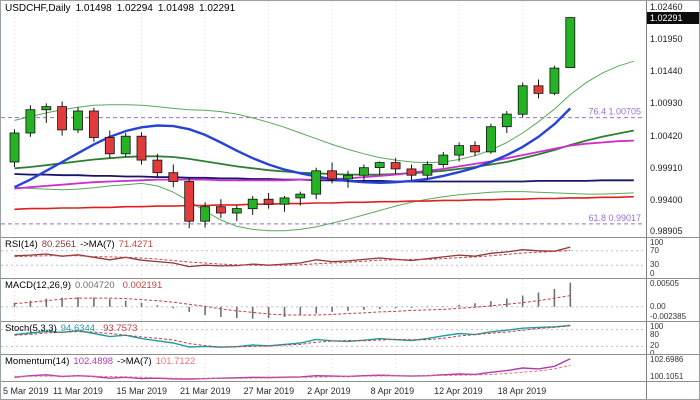 This screenshot has height=400, width=700. Describe the element at coordinates (142, 391) in the screenshot. I see `date-label: 15 Mar 2019` at that location.